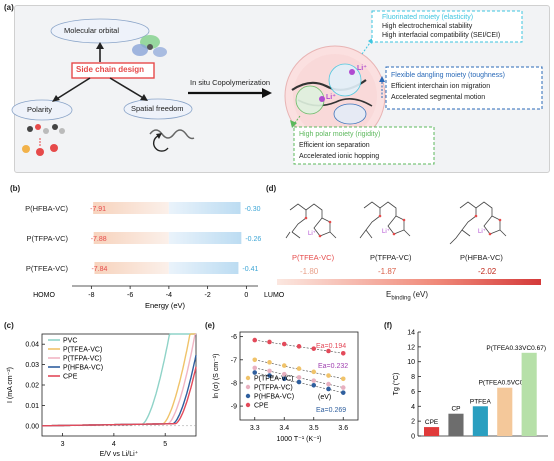 The height and width of the screenshot is (461, 554). I want to click on ea-annotation: Ea=0.269, so click(331, 410).